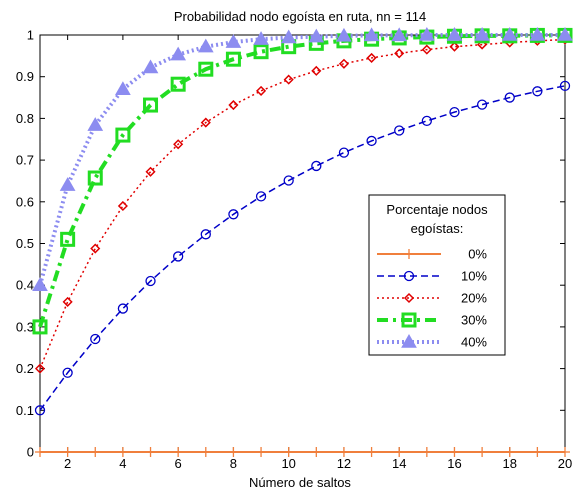 The image size is (574, 493). What do you see at coordinates (178, 463) in the screenshot?
I see `x-tick-label: 6` at bounding box center [178, 463].